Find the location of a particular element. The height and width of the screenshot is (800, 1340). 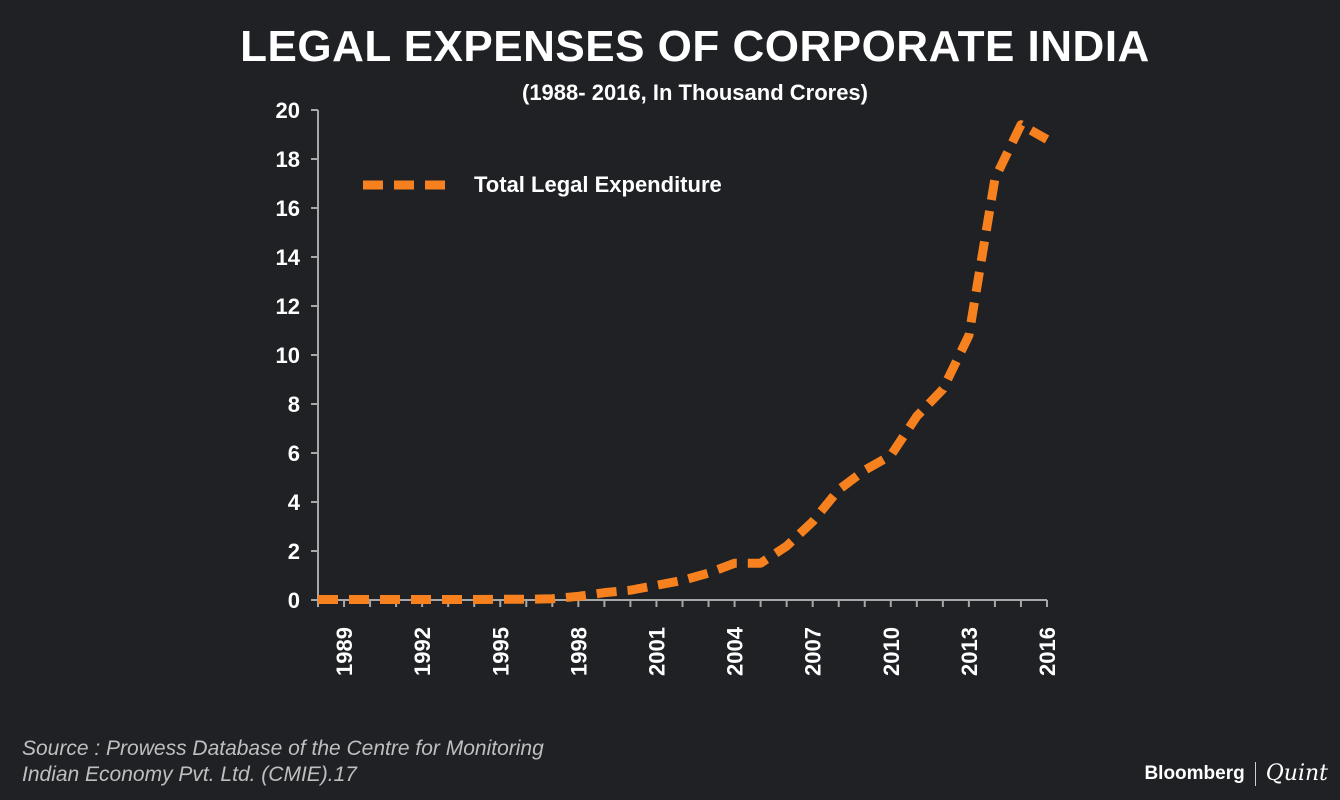

x-tick-label: 2001 is located at coordinates (656, 651).